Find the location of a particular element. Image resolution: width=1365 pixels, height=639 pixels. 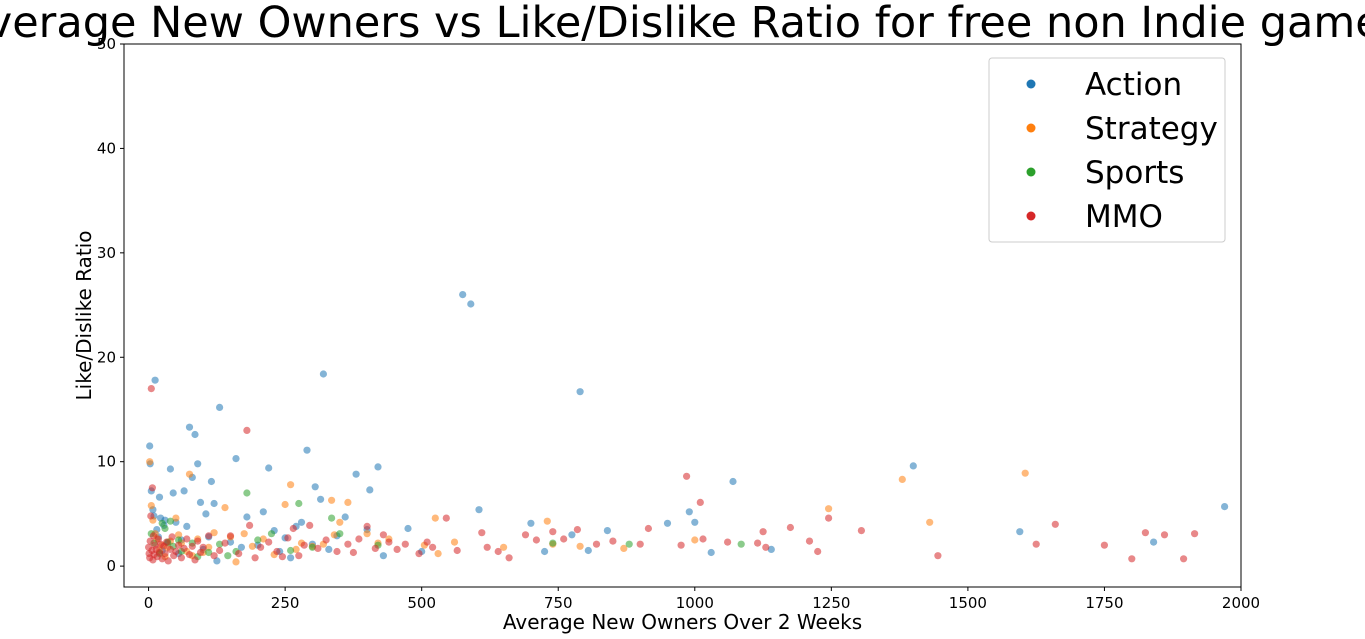

legend-marker-strategy is located at coordinates (1031, 128).